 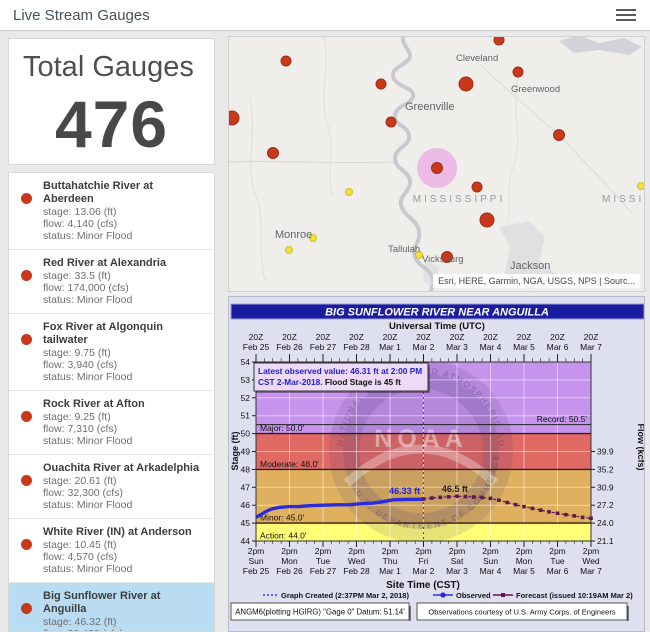 What do you see at coordinates (94, 404) in the screenshot?
I see `gauge-name: Rock River at Afton` at bounding box center [94, 404].